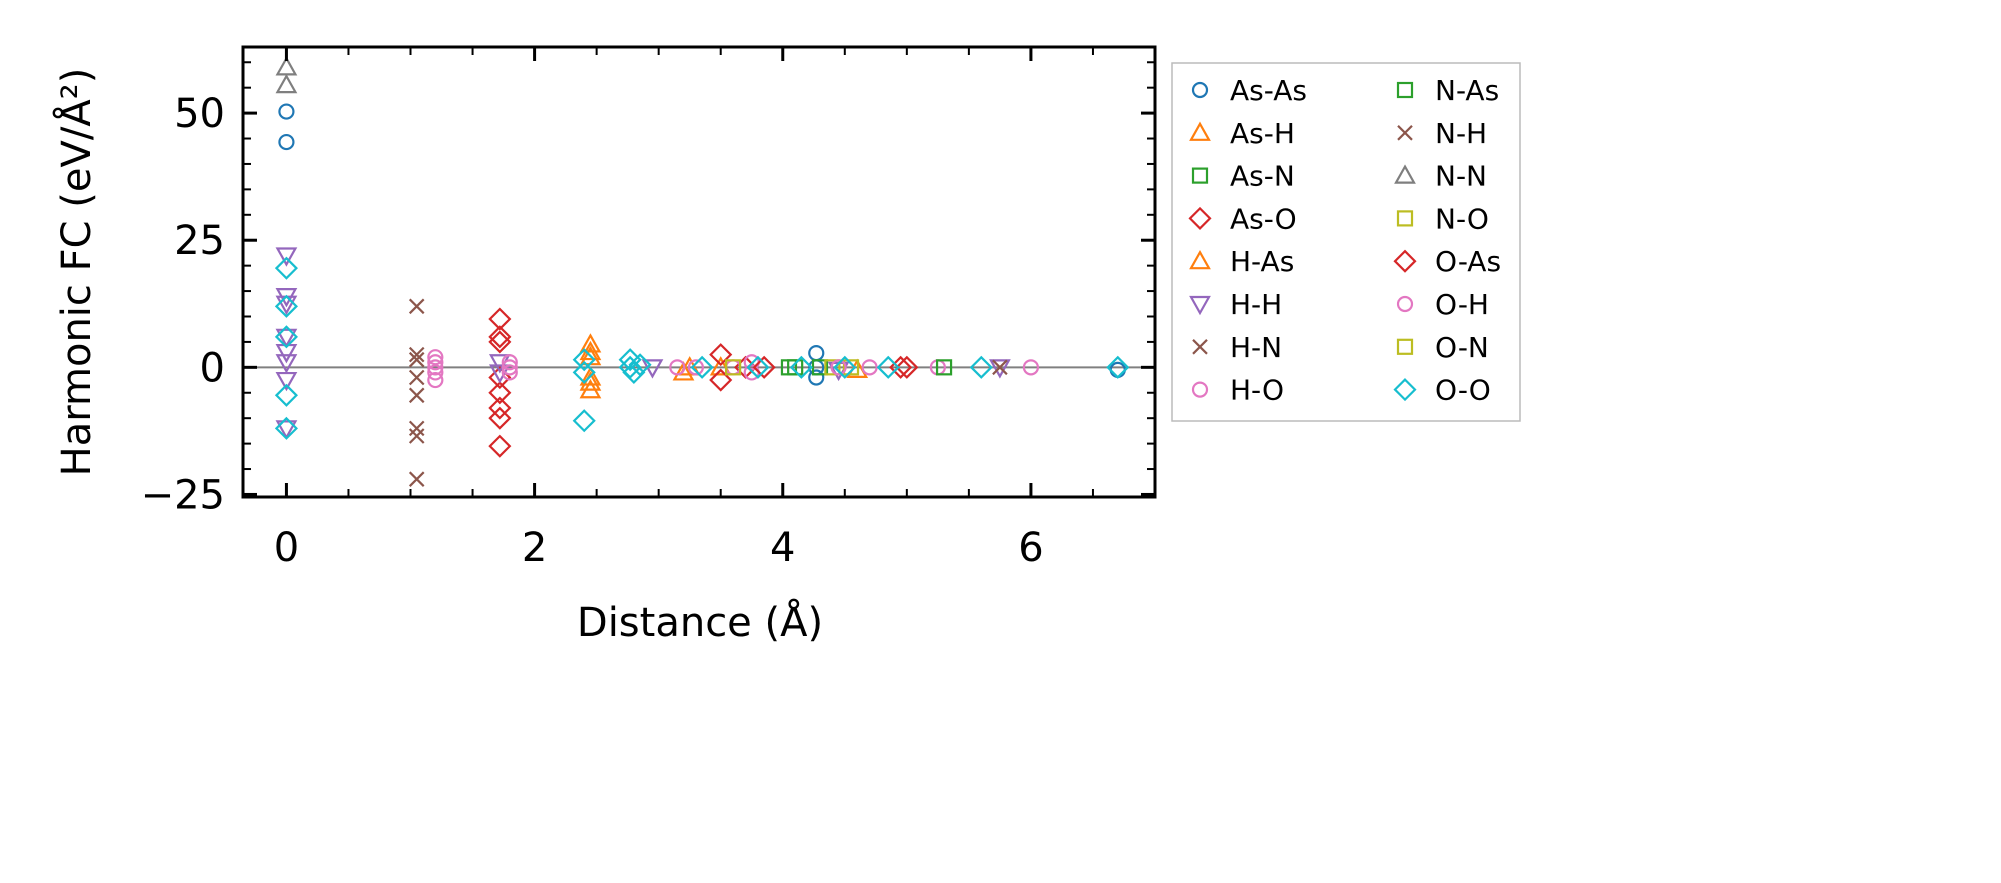 This screenshot has height=883, width=2001. I want to click on x-axis-title: Distance (Å), so click(700, 622).